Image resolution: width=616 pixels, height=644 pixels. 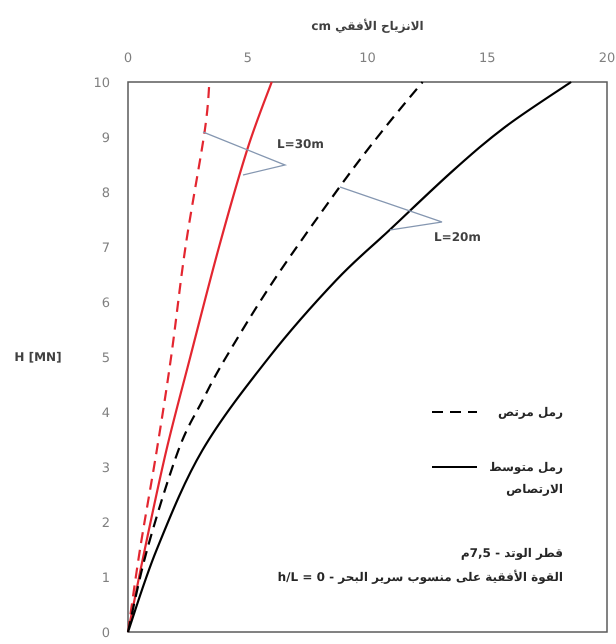 I want to click on y-tick-label: 3, so click(x=106, y=468).